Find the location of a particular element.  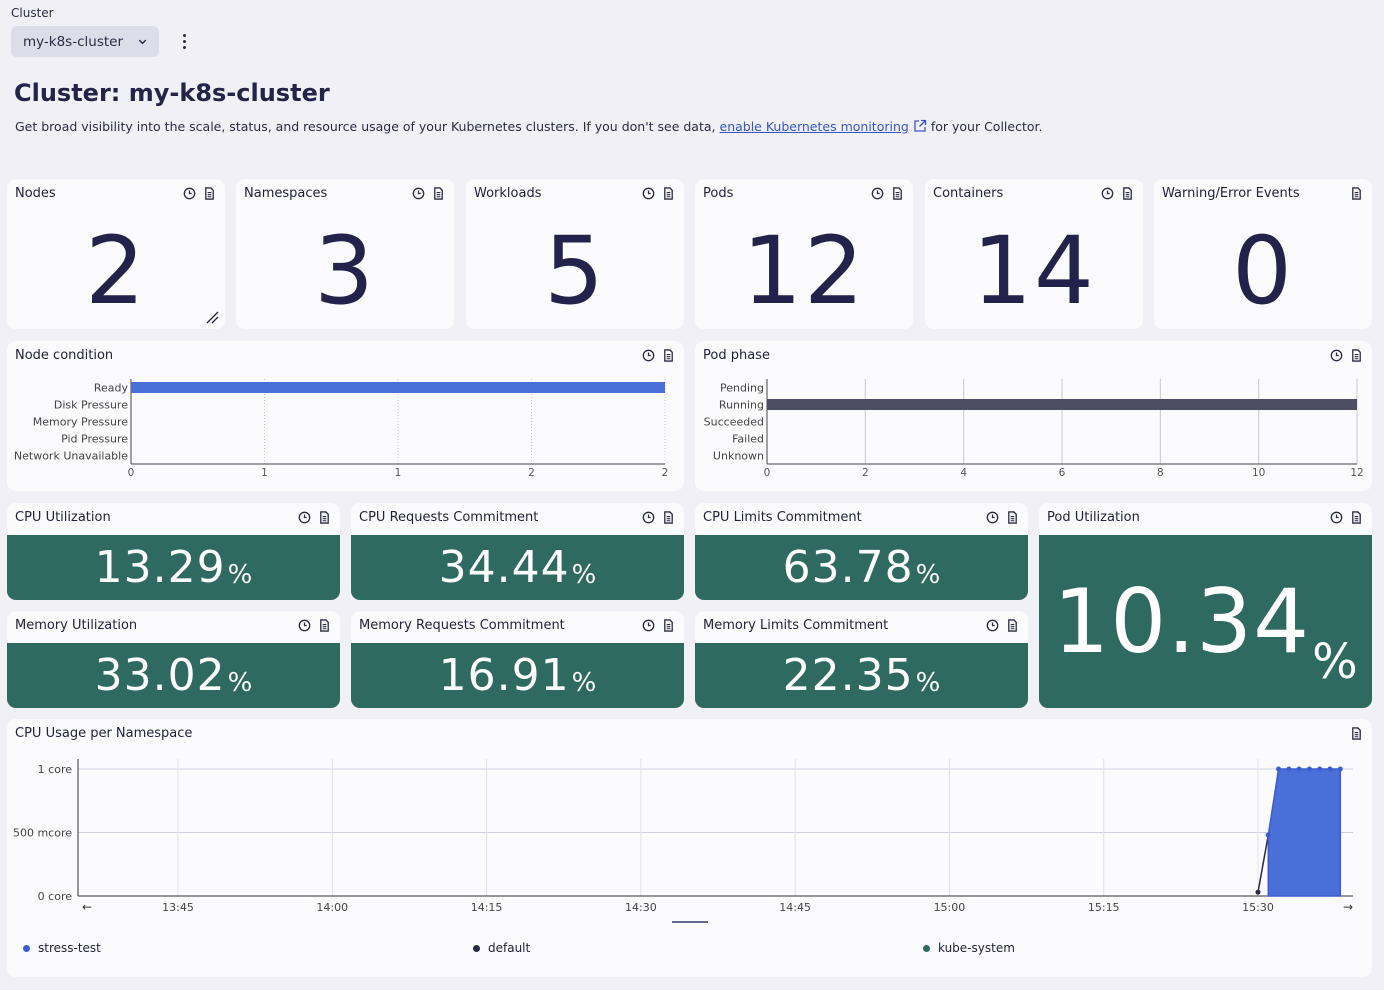

x-tick-label: 14:15 is located at coordinates (487, 907).